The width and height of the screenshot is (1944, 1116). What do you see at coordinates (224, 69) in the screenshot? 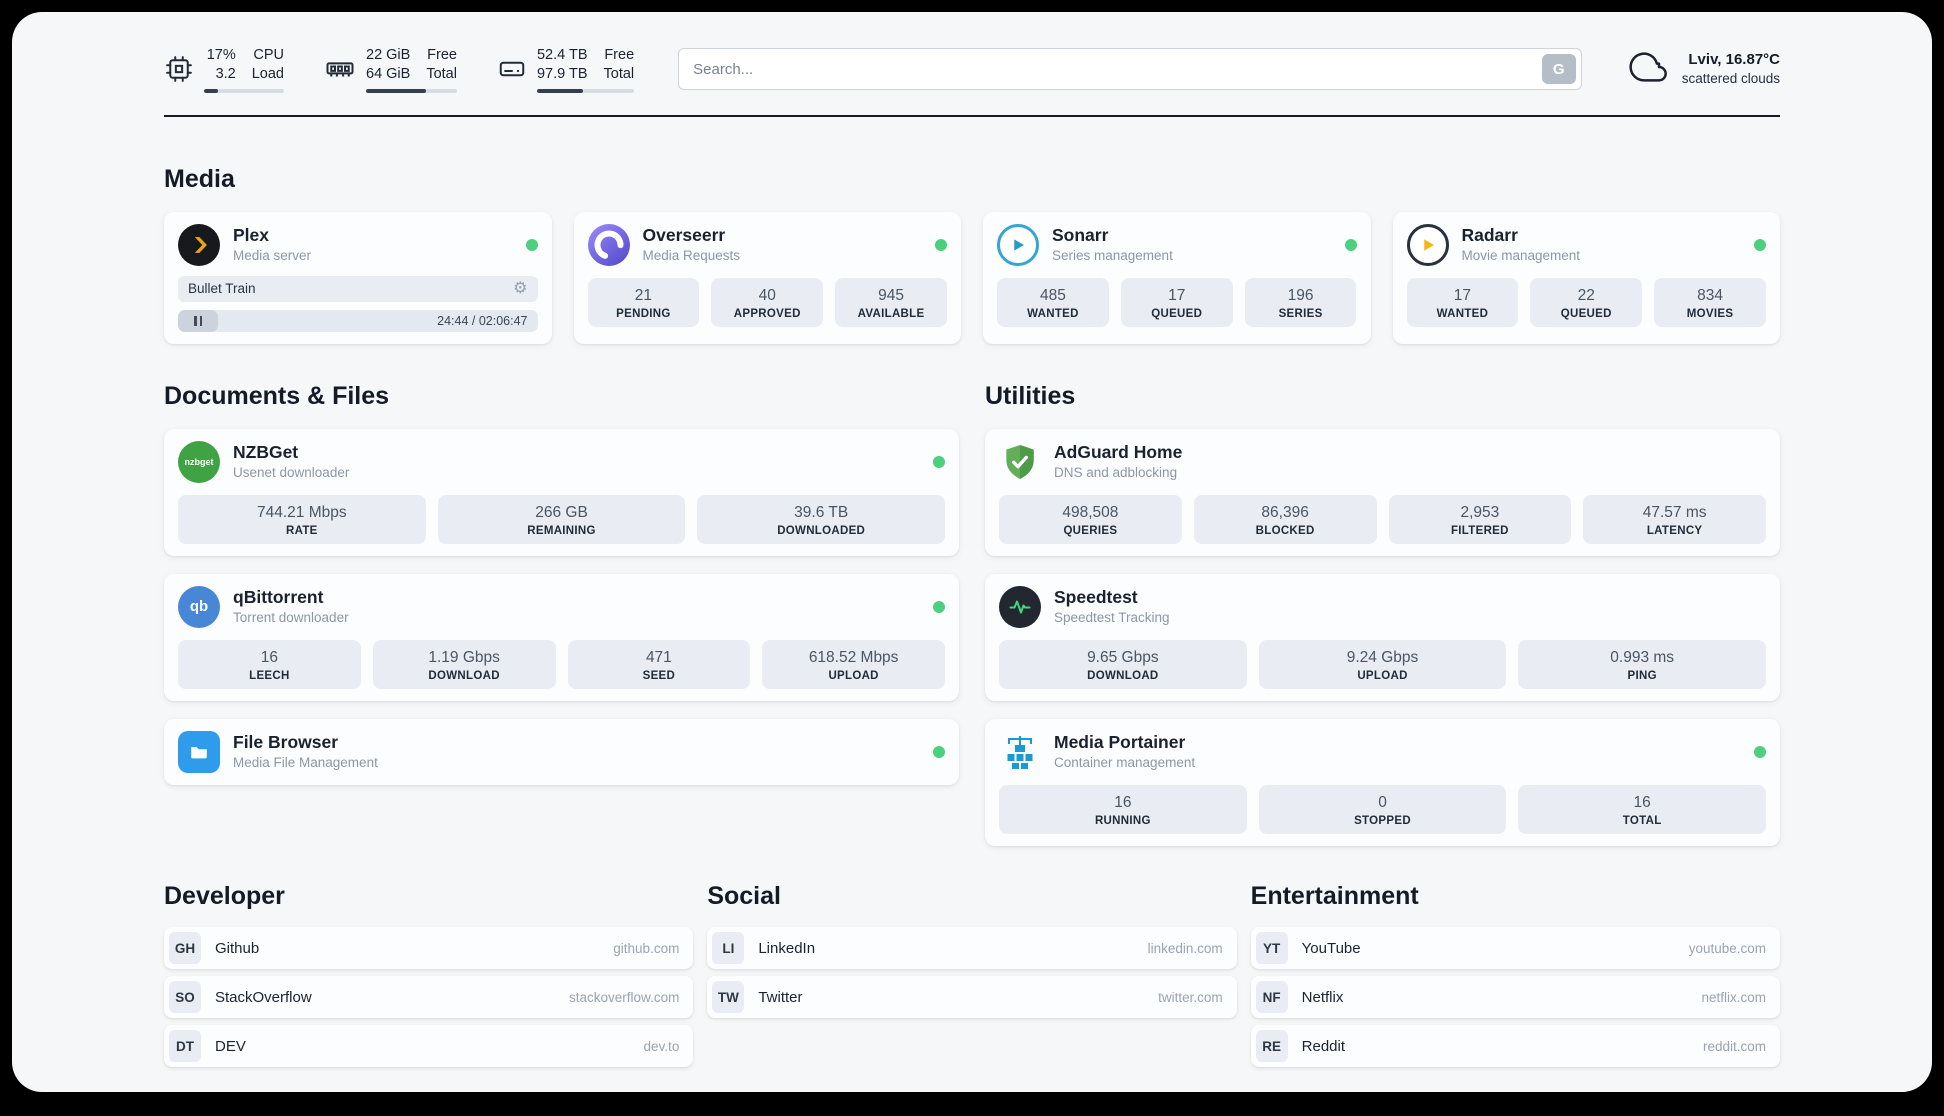
I see `cpu-widget: 17% 3.2 CPU Load` at bounding box center [224, 69].